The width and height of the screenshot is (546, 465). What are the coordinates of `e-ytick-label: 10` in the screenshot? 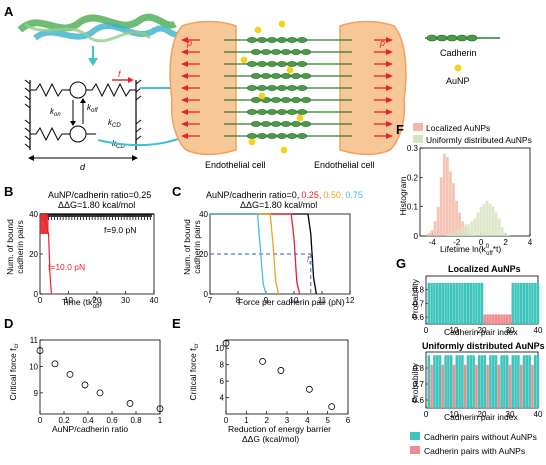 It's located at (219, 348).